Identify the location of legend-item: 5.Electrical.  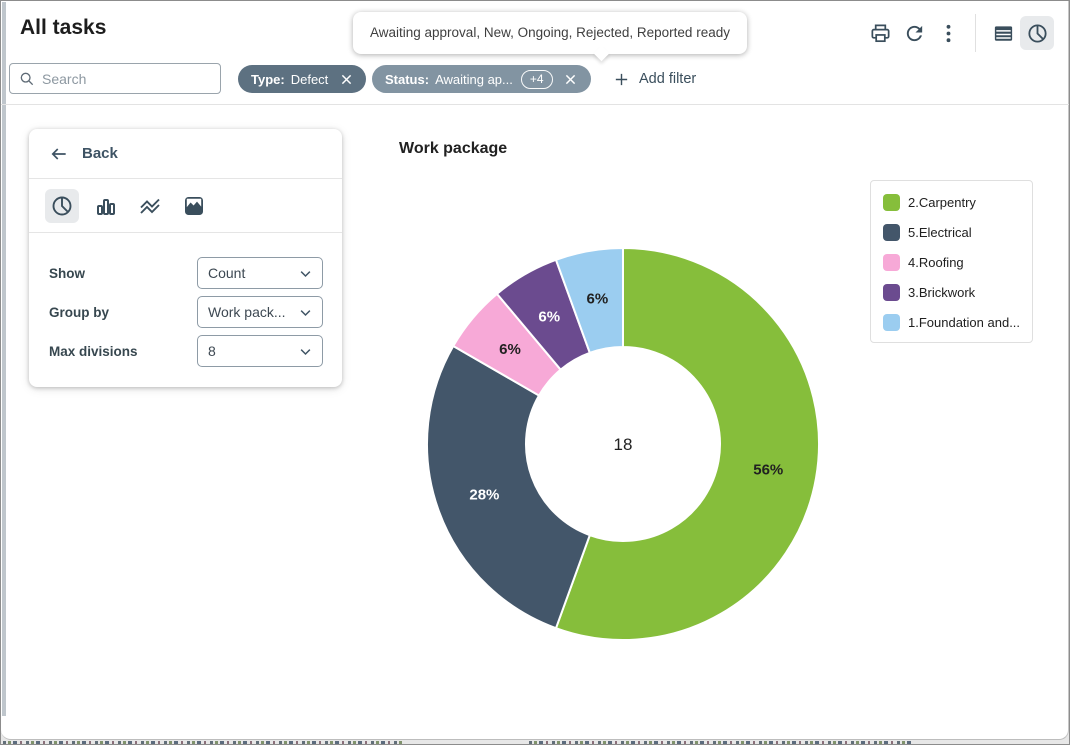
(951, 232).